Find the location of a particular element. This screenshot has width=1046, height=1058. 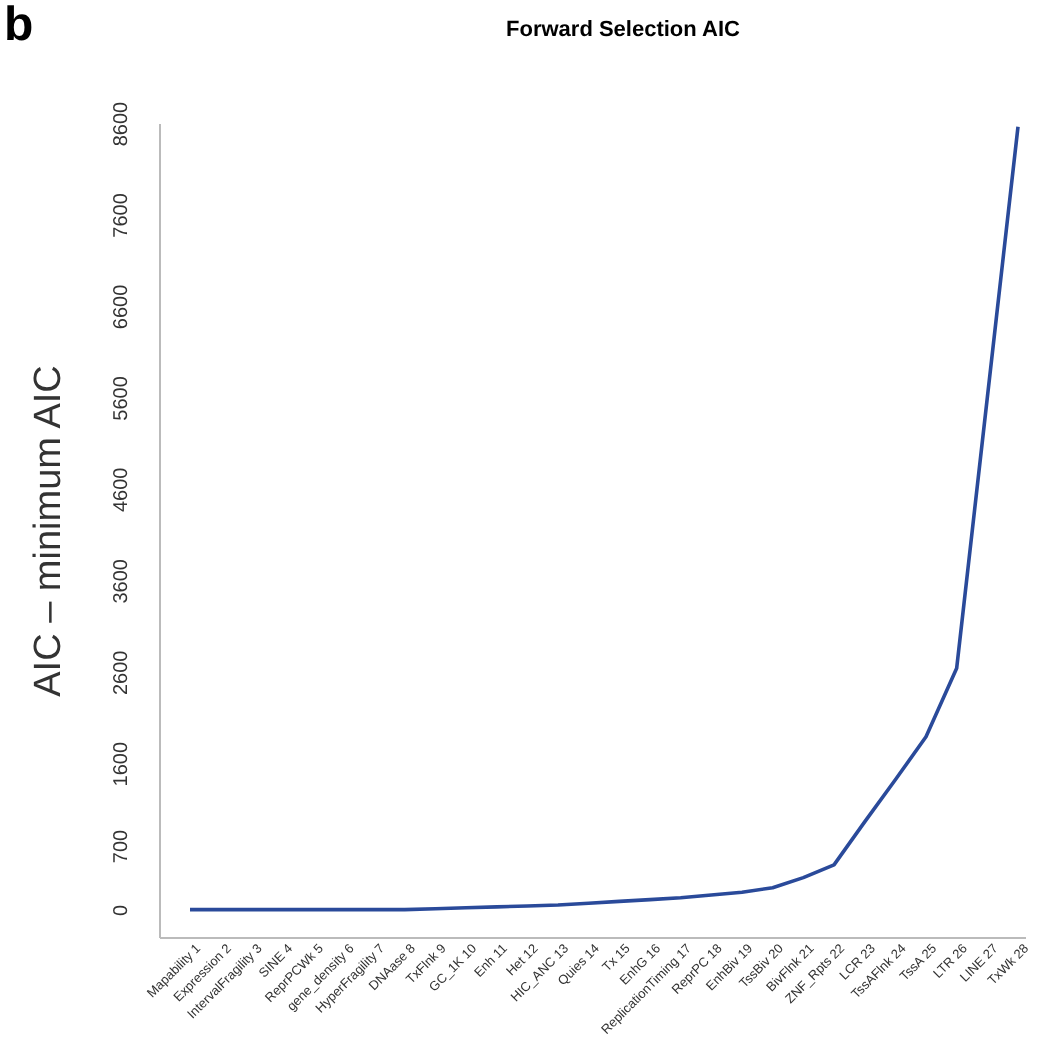

y-axis-title: AIC – minimum AIC is located at coordinates (49, 531).